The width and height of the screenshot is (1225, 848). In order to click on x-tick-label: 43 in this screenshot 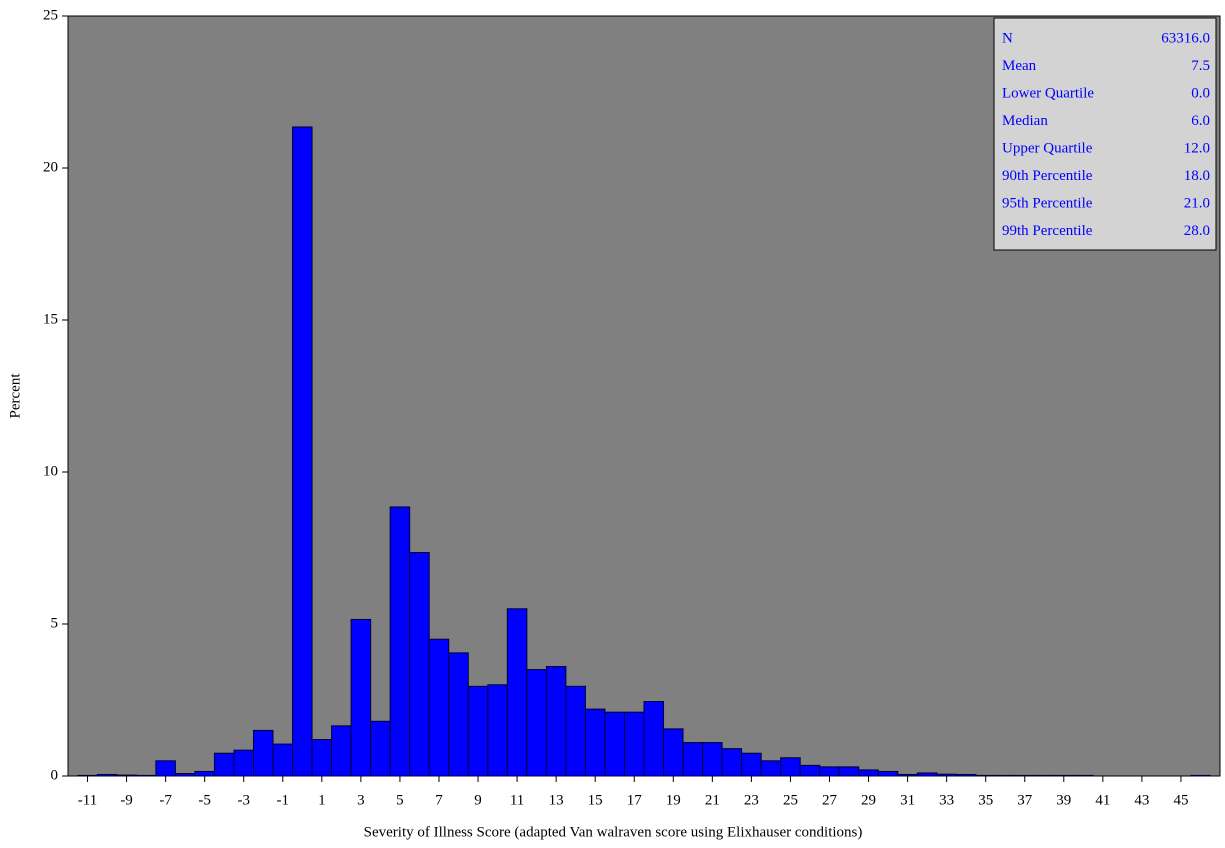, I will do `click(1141, 800)`.